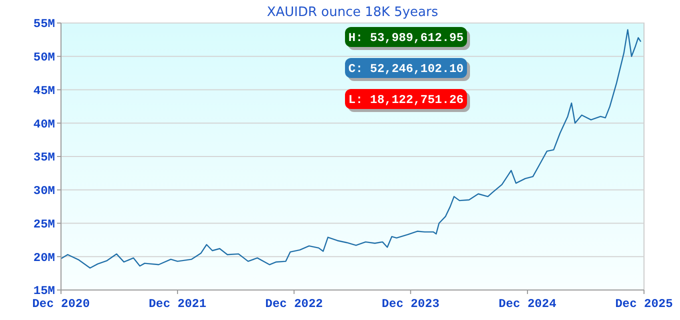 The width and height of the screenshot is (680, 320). What do you see at coordinates (352, 12) in the screenshot?
I see `chart-title: XAUIDR ounce 18K 5years` at bounding box center [352, 12].